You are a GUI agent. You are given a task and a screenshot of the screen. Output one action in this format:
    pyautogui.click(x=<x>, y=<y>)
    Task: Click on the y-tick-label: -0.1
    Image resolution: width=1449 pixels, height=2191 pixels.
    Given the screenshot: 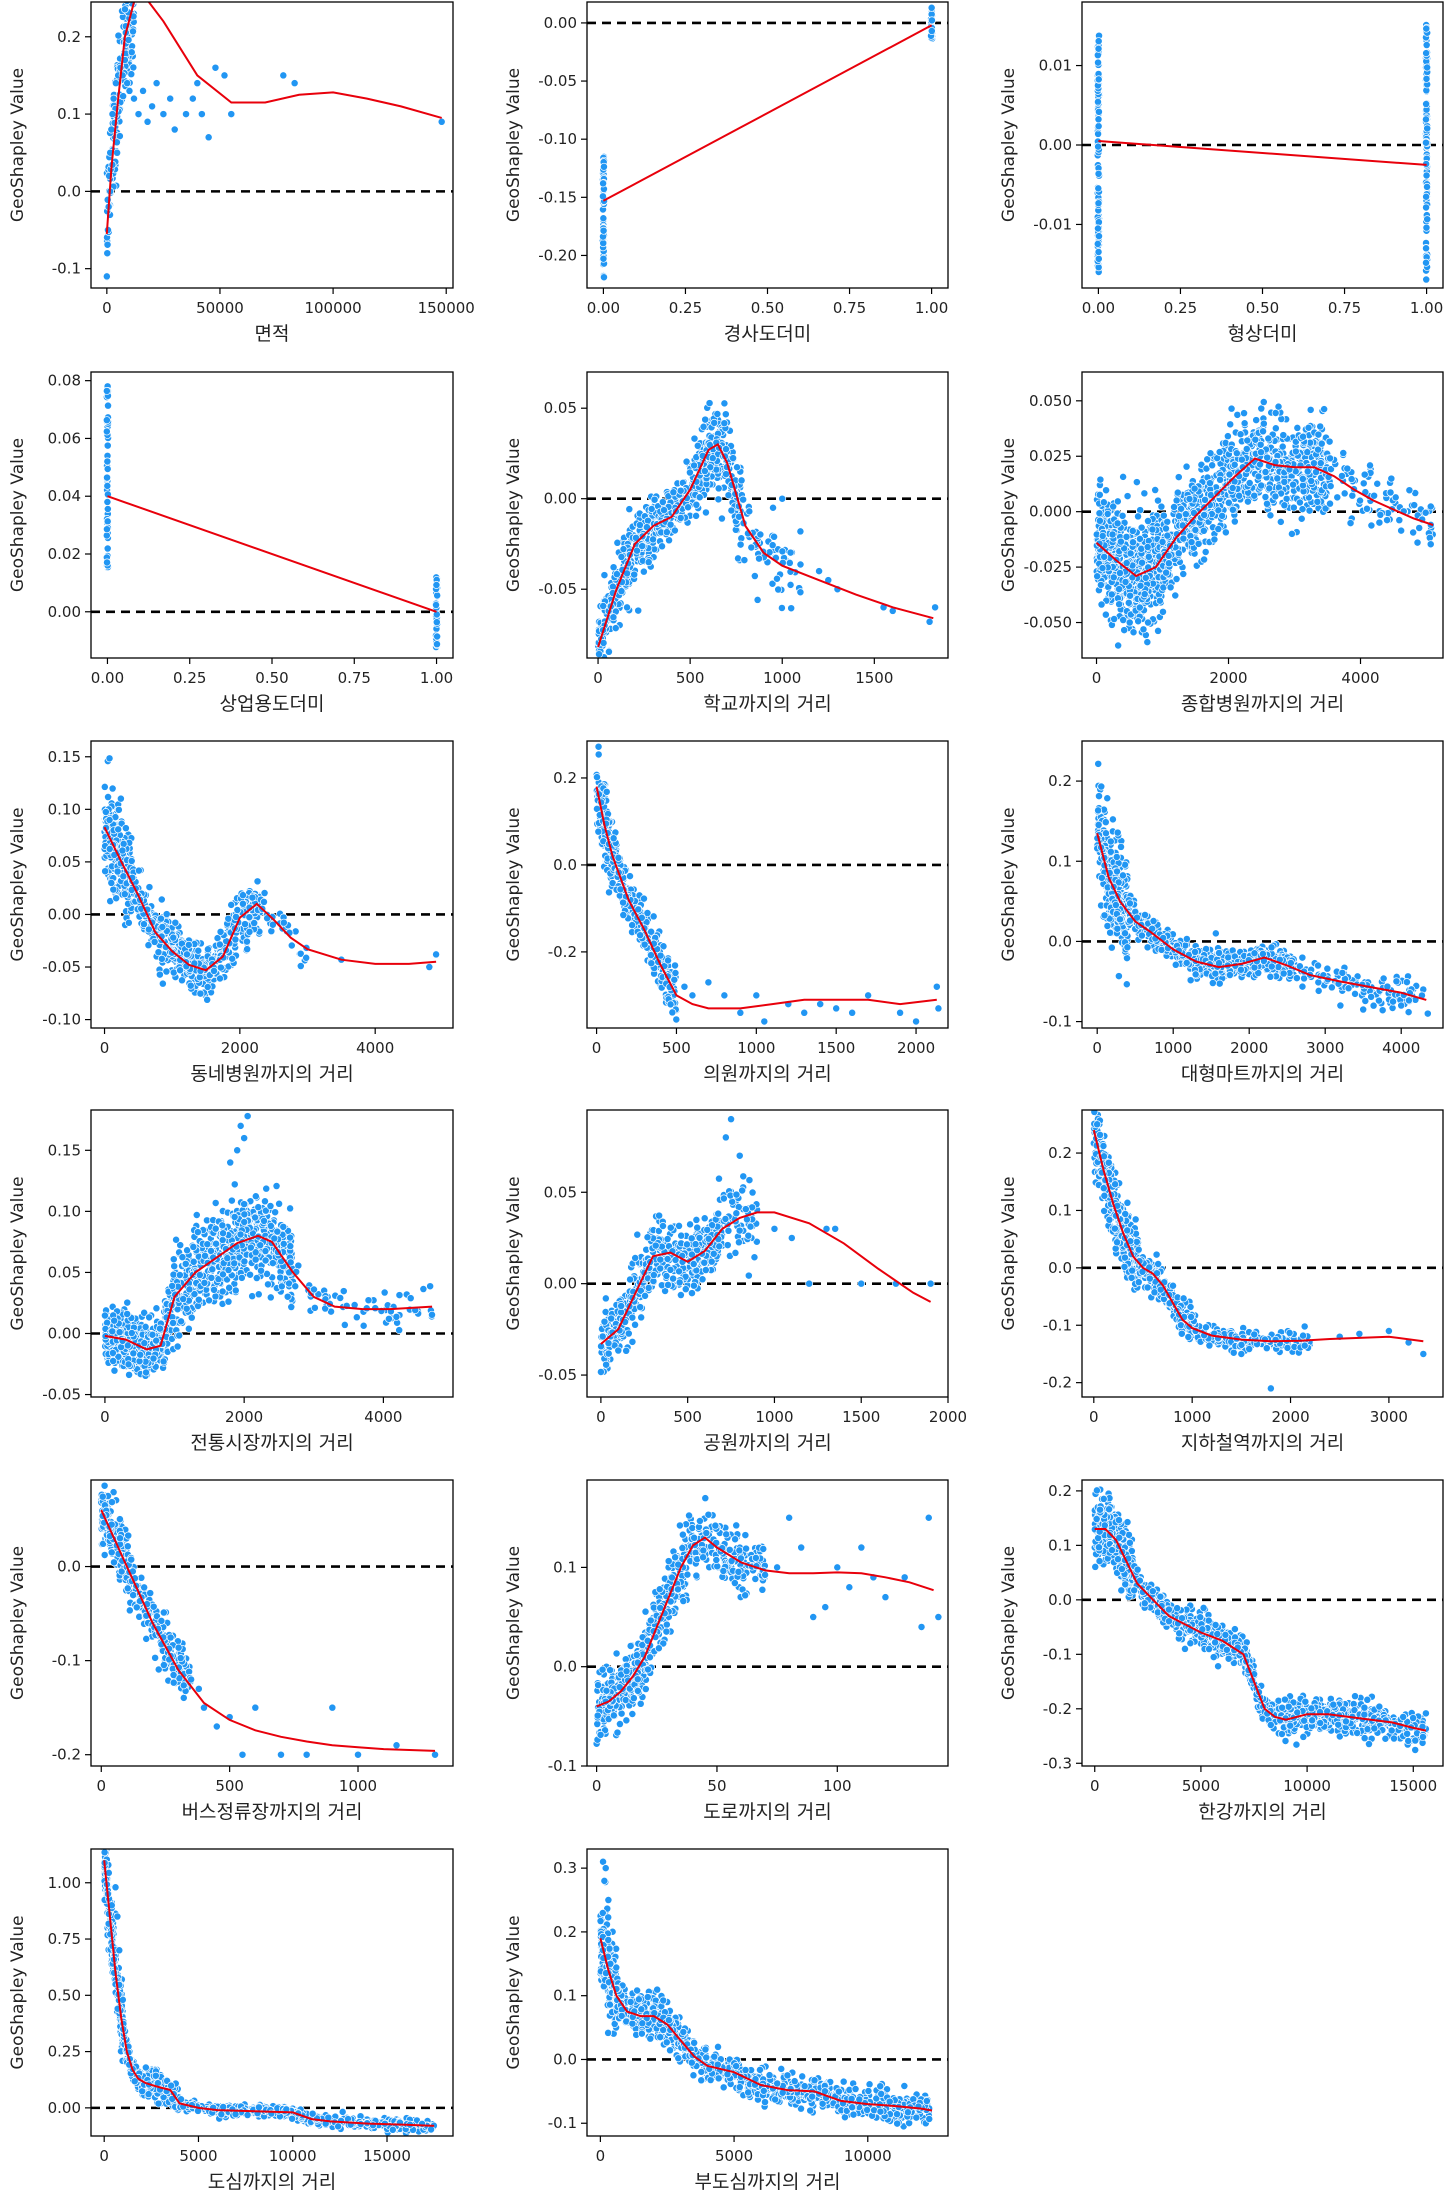 What is the action you would take?
    pyautogui.click(x=66, y=269)
    